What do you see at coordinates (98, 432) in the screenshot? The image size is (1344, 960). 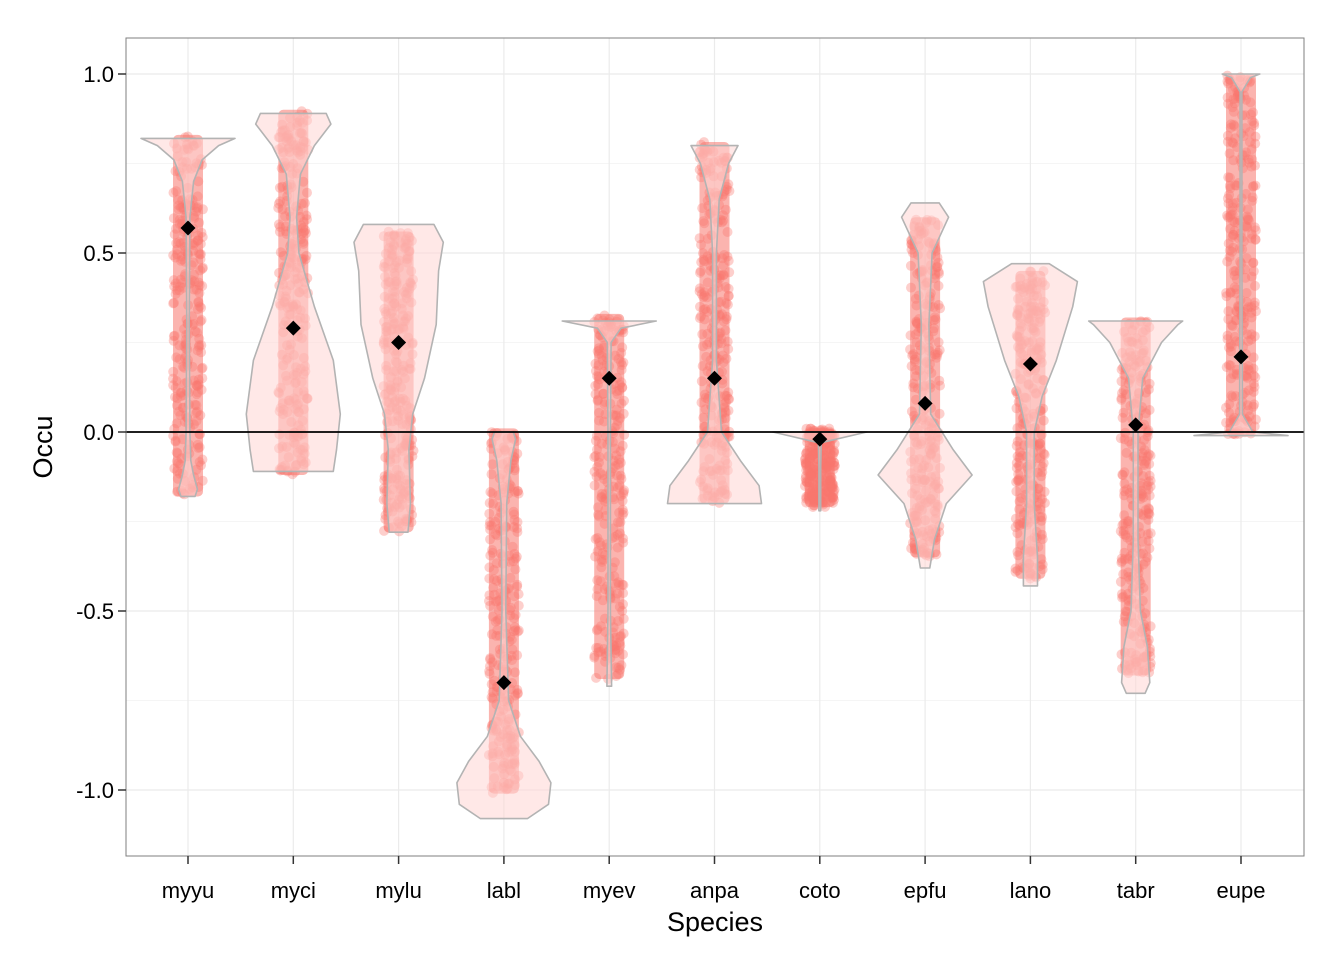 I see `y-tick-label: 0.0` at bounding box center [98, 432].